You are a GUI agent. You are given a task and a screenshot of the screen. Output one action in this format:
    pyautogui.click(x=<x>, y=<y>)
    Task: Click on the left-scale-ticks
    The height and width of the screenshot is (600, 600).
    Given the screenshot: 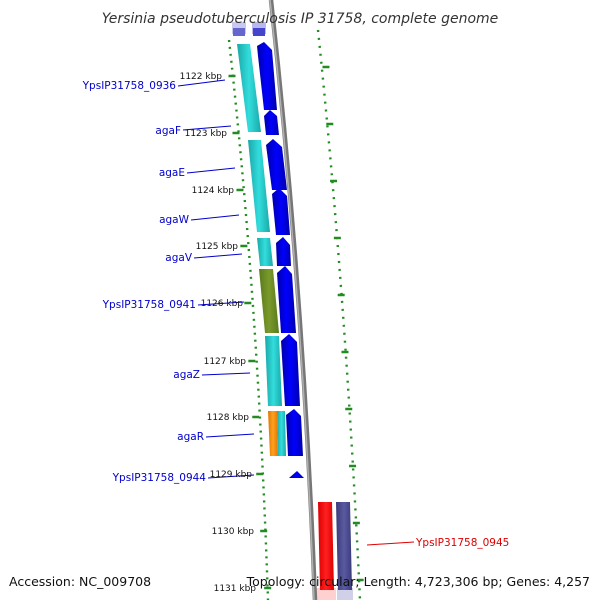 What is the action you would take?
    pyautogui.click(x=250, y=332)
    